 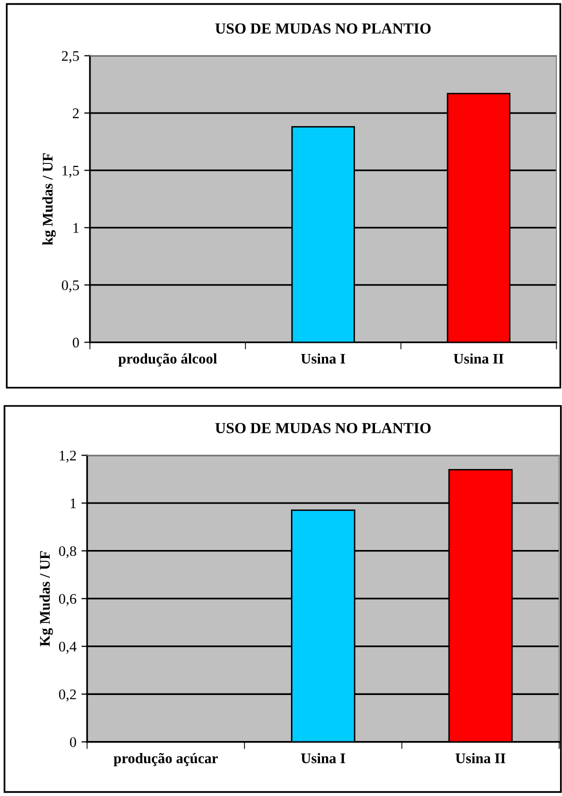 What do you see at coordinates (67, 648) in the screenshot?
I see `y-tick-label: 0,4` at bounding box center [67, 648].